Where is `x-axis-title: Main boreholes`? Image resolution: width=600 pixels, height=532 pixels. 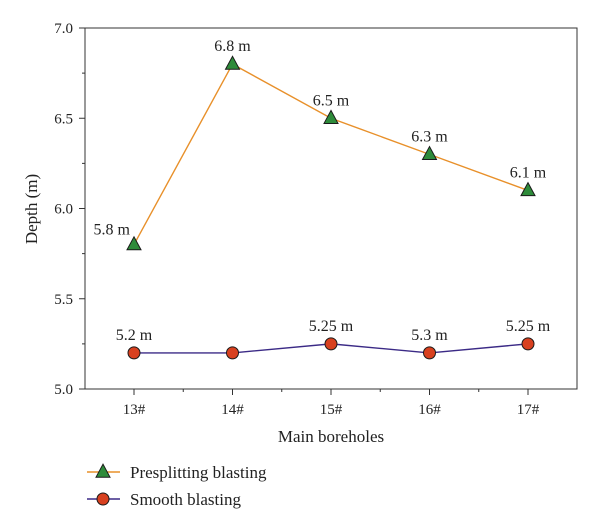
x-axis-title: Main boreholes is located at coordinates (331, 436).